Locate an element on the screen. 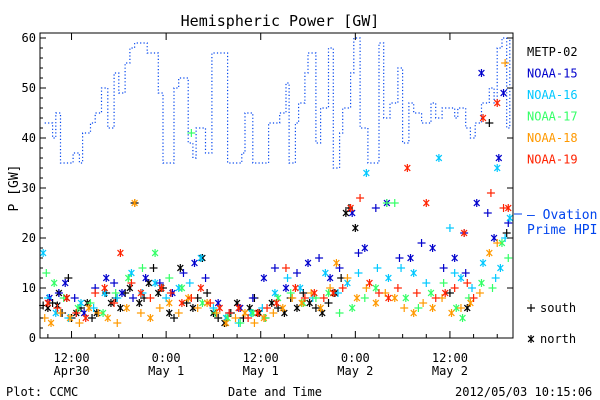 This screenshot has width=600, height=400. x-tick-label-date: Apr30 is located at coordinates (71, 371).